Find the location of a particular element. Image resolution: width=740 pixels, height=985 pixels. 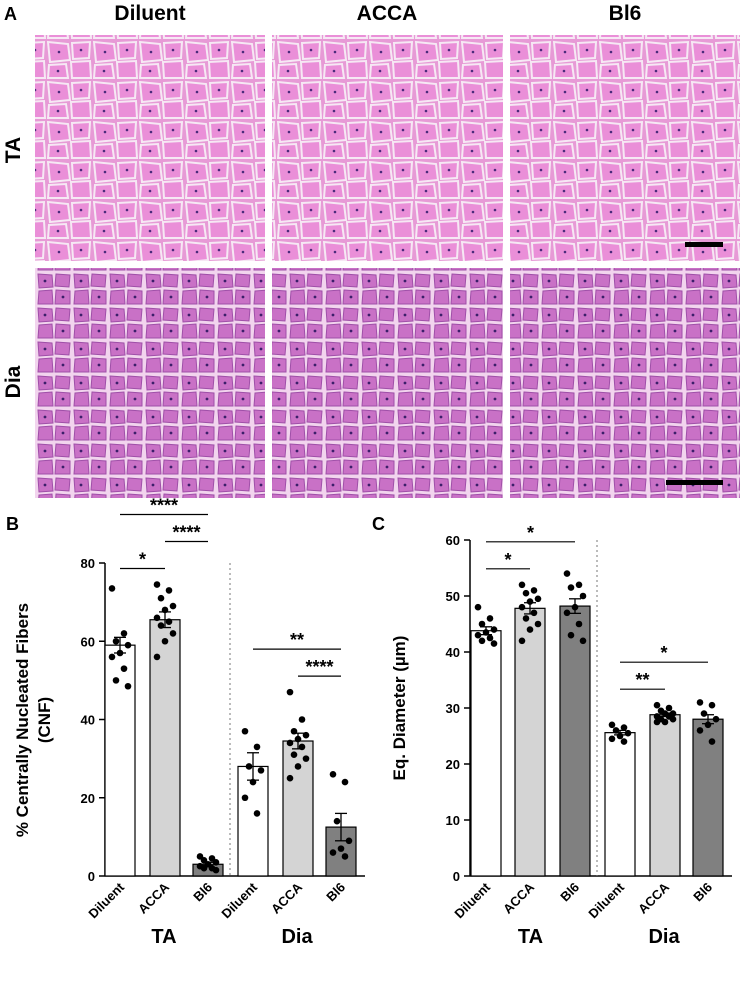

significance-label: ** is located at coordinates (297, 640).